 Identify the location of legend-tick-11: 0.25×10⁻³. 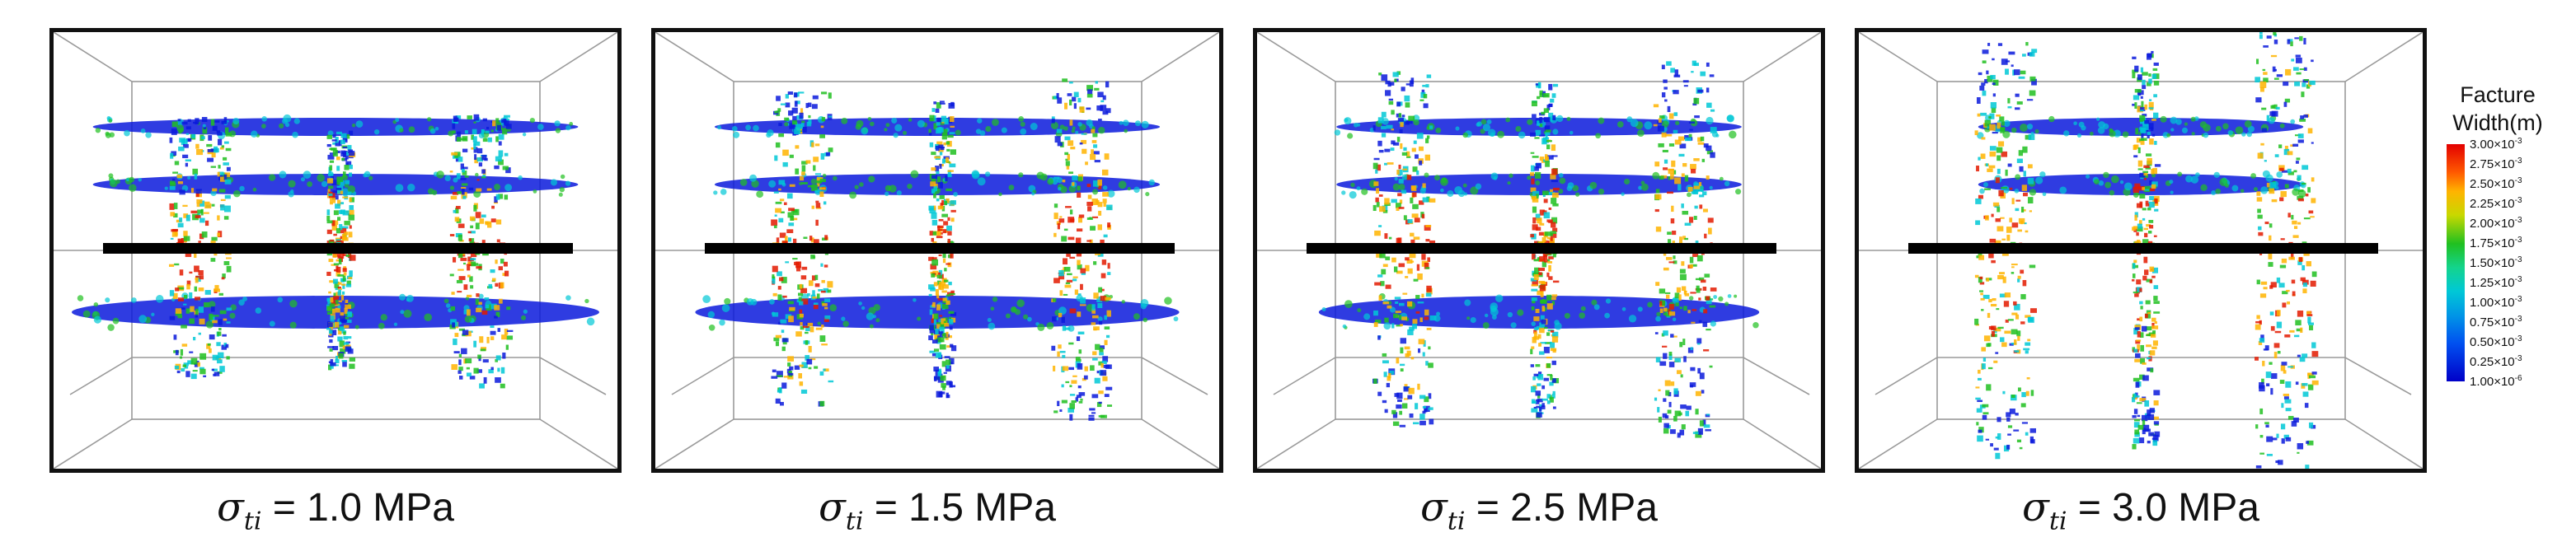
(2496, 361).